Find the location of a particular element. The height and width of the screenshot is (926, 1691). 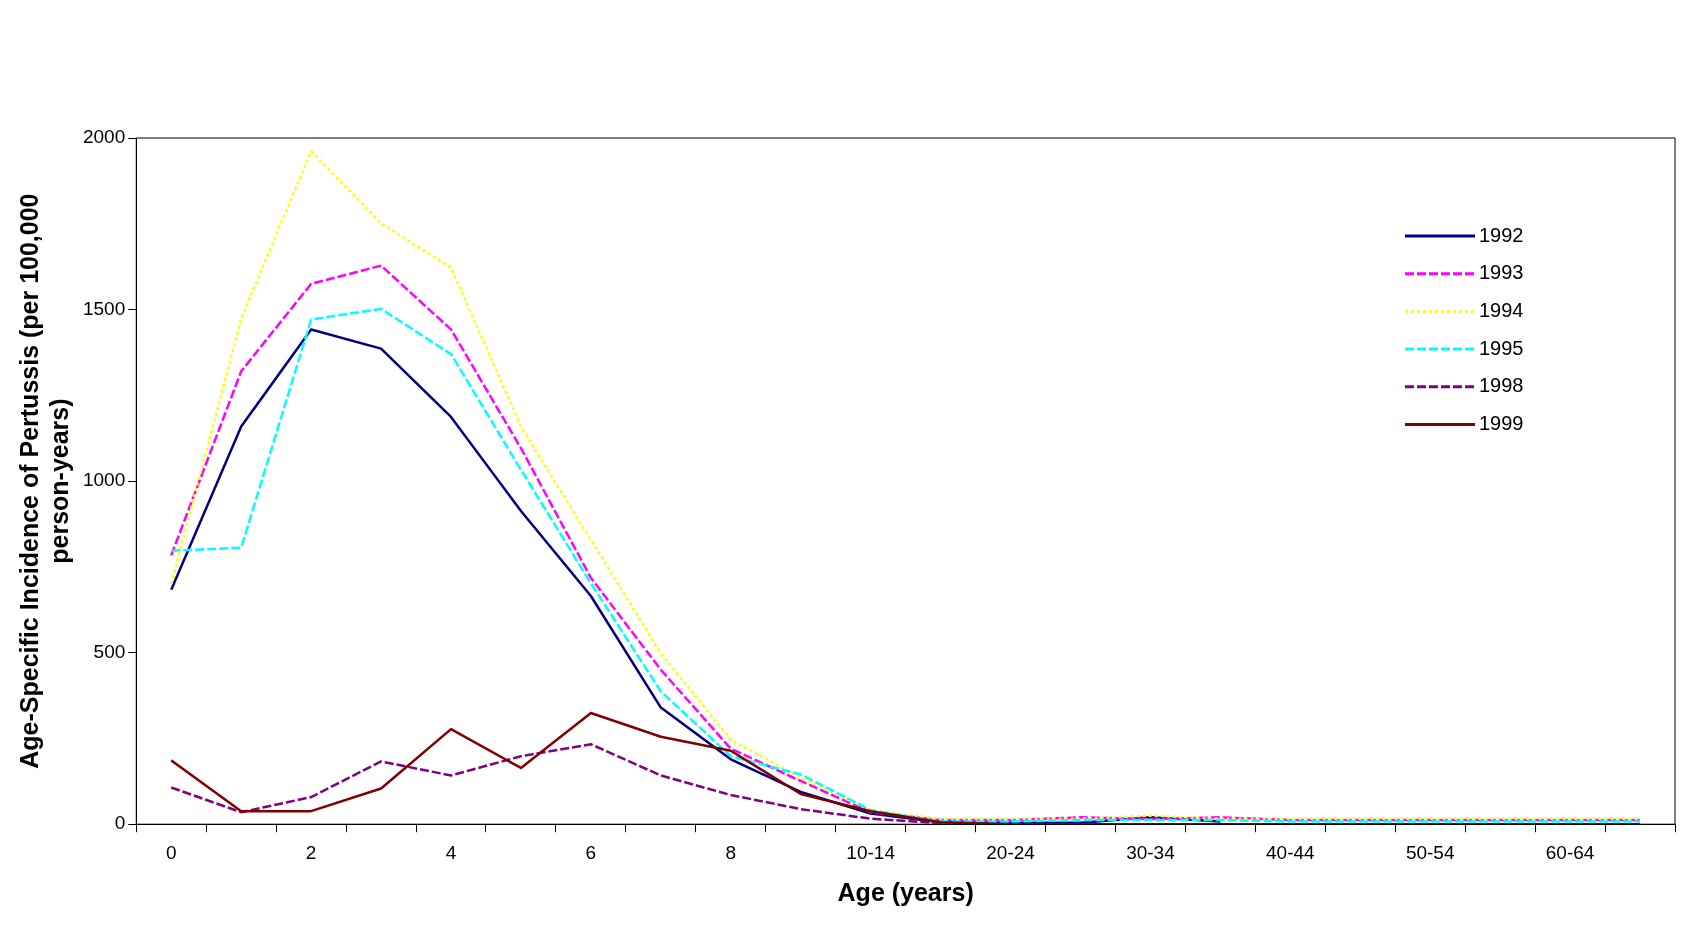

x-tick-label: 30-34 is located at coordinates (1151, 852).